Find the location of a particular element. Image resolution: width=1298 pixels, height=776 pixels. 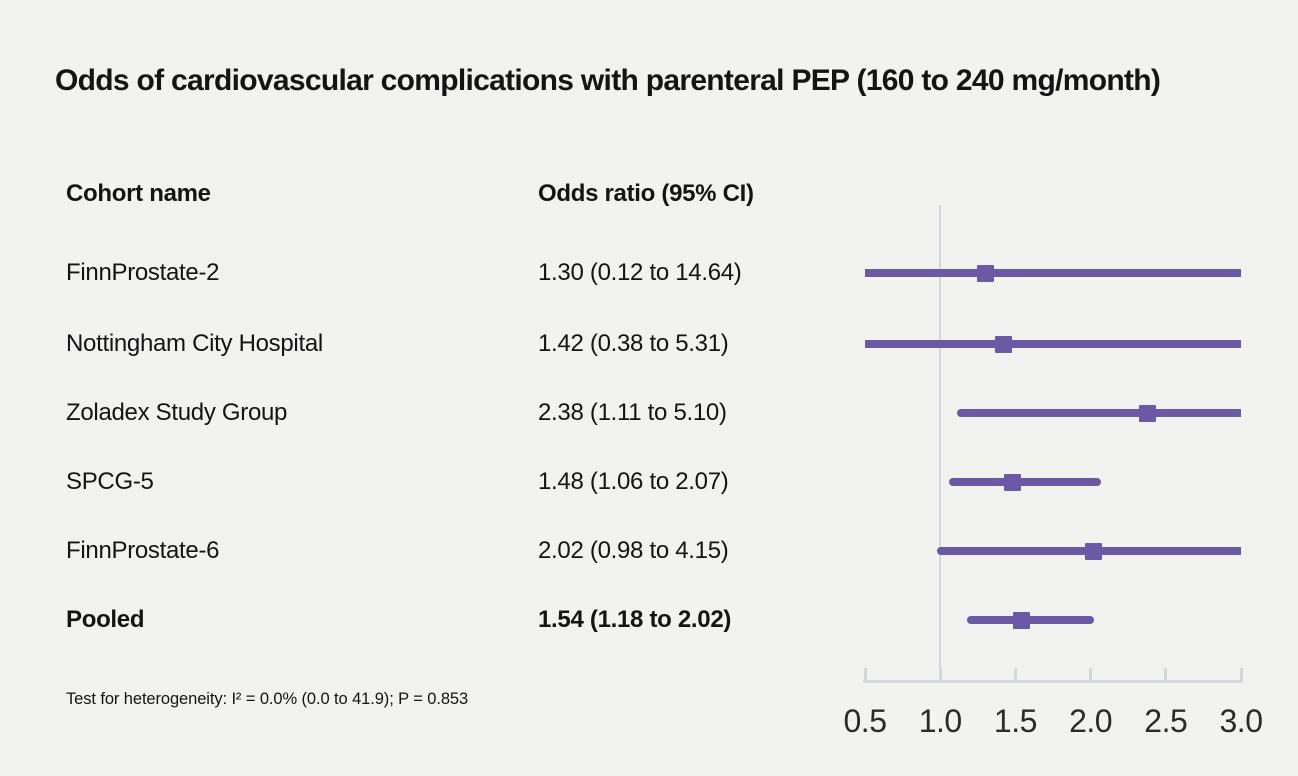

table-row-pooled: Pooled 1.54 (1.18 to 2.02) is located at coordinates (430, 620).